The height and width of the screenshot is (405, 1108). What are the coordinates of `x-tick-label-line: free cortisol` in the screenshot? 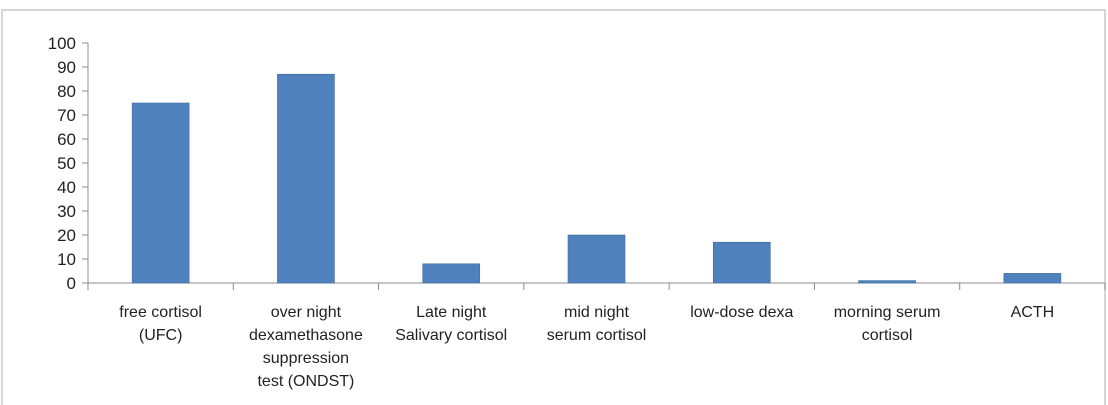 It's located at (160, 312).